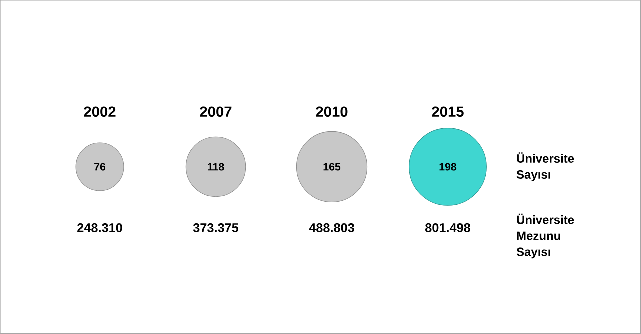 This screenshot has height=334, width=641. Describe the element at coordinates (100, 227) in the screenshot. I see `data-label: 248.310` at that location.